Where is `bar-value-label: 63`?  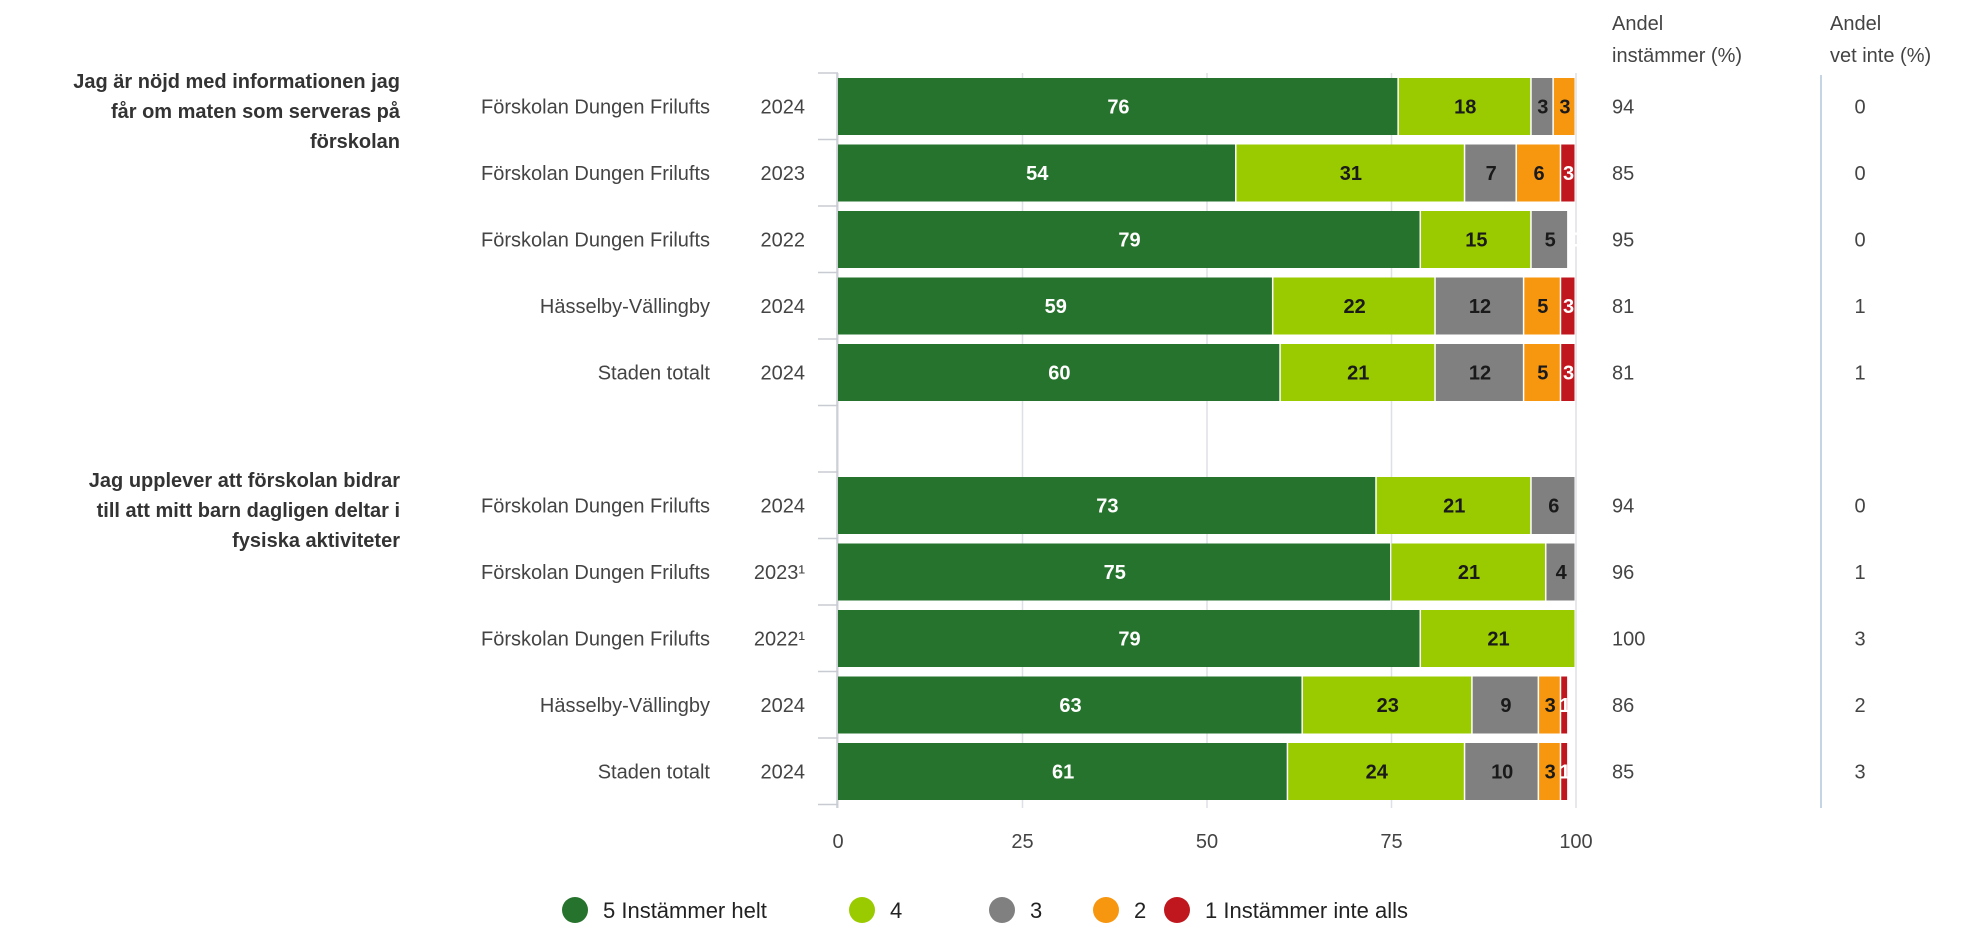 bar-value-label: 63 is located at coordinates (1070, 706).